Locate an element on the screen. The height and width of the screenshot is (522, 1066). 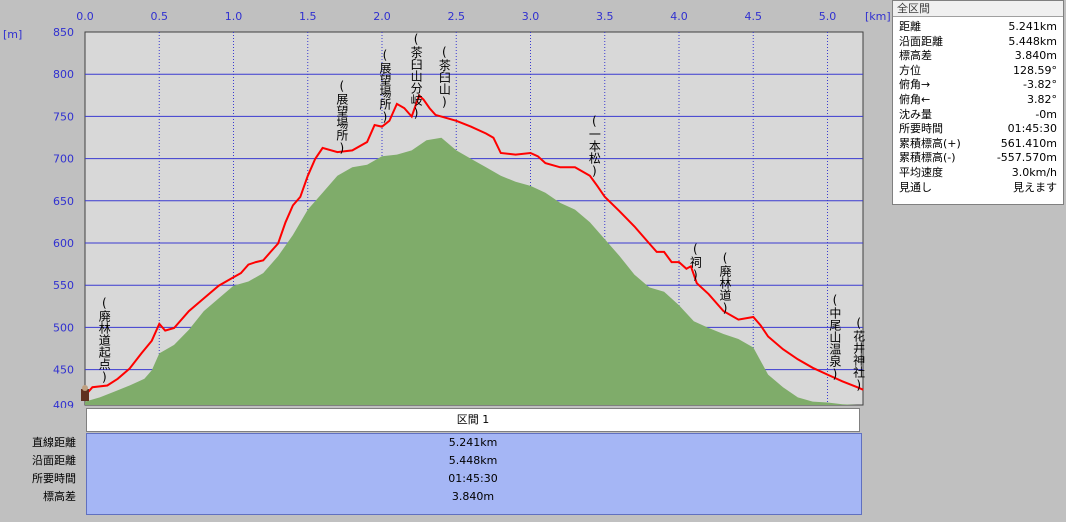
x-tick-label: 4.0 is located at coordinates (679, 16).